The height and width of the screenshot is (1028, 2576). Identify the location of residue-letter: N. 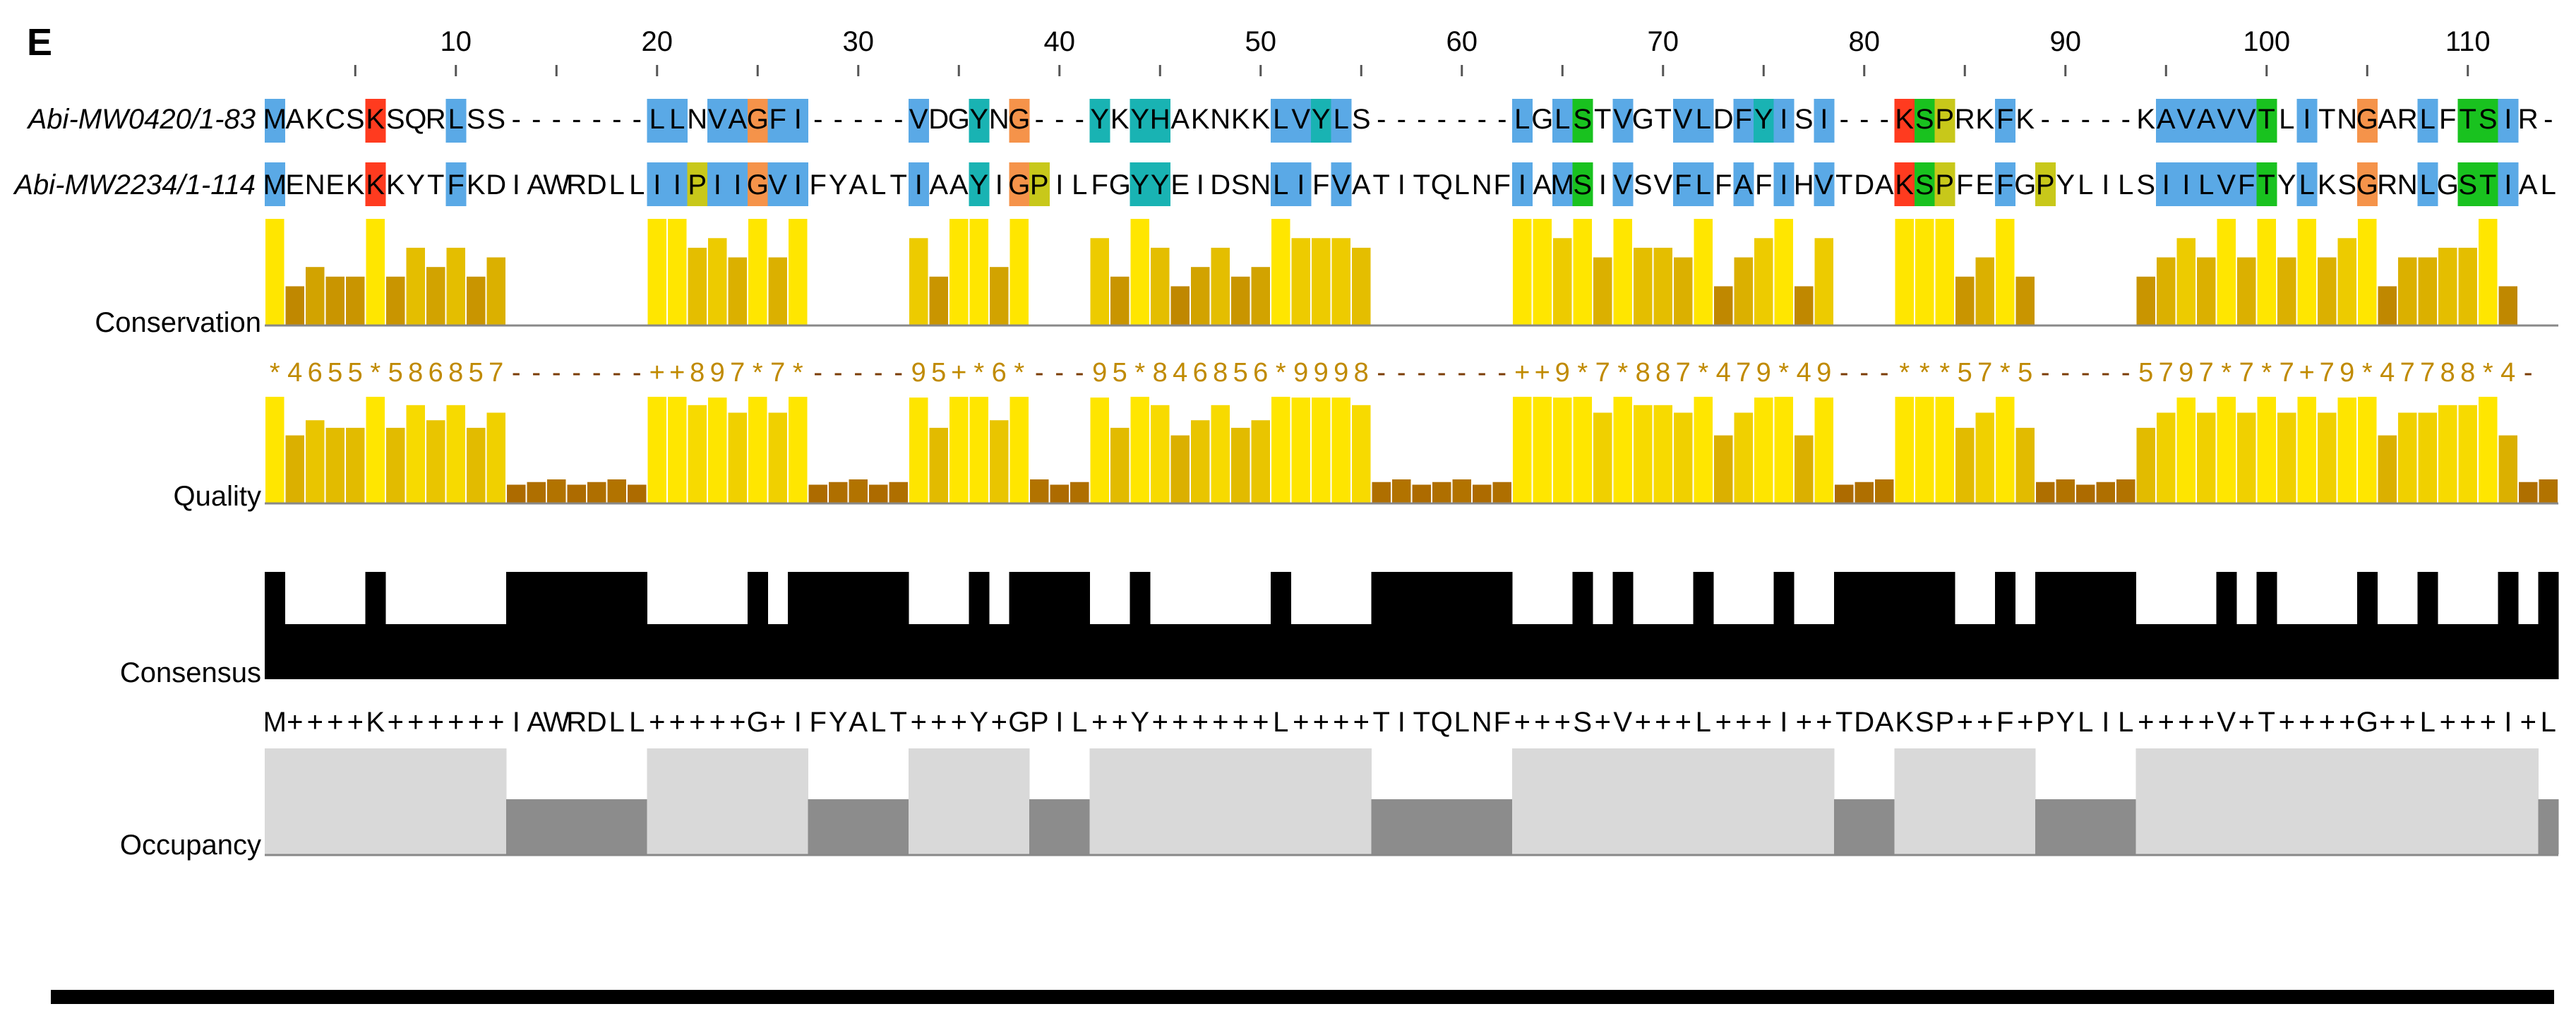
(315, 185).